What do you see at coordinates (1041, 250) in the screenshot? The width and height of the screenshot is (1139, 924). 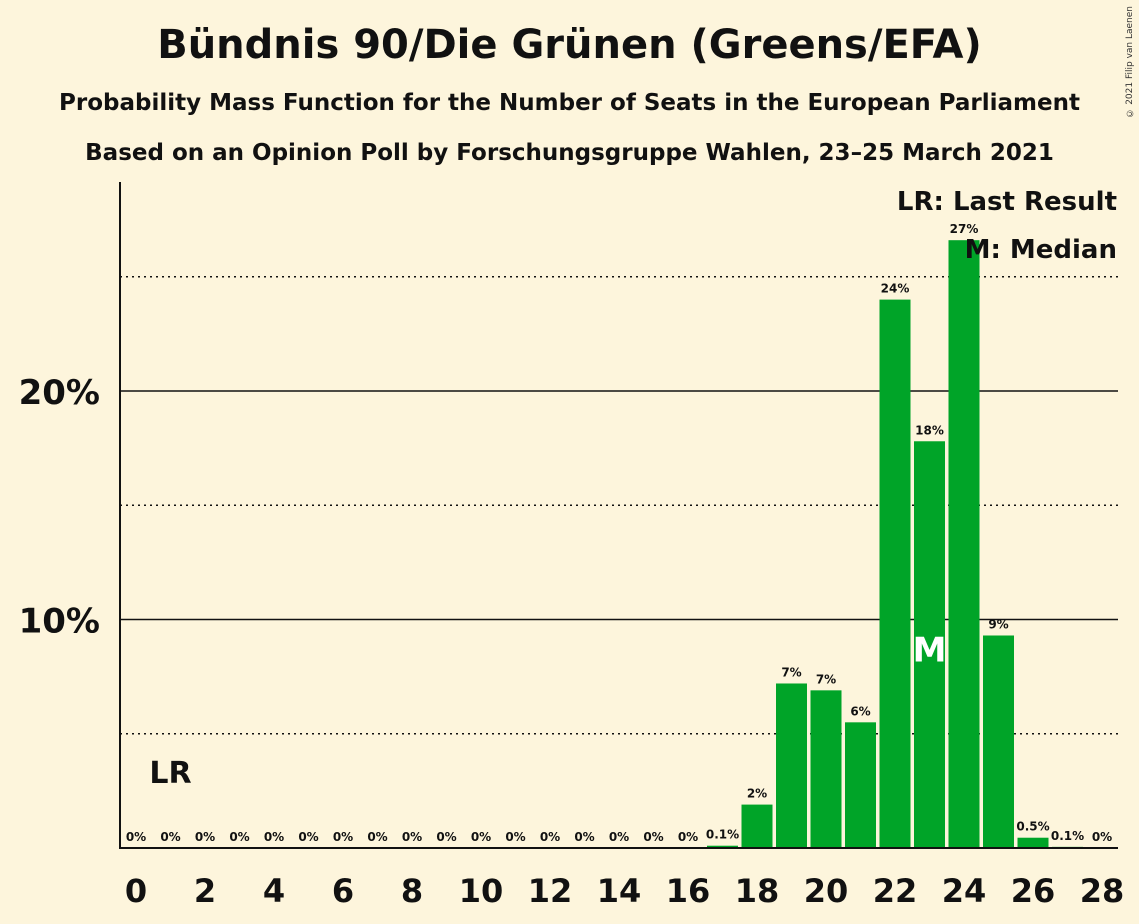 I see `legend-median: M: Median` at bounding box center [1041, 250].